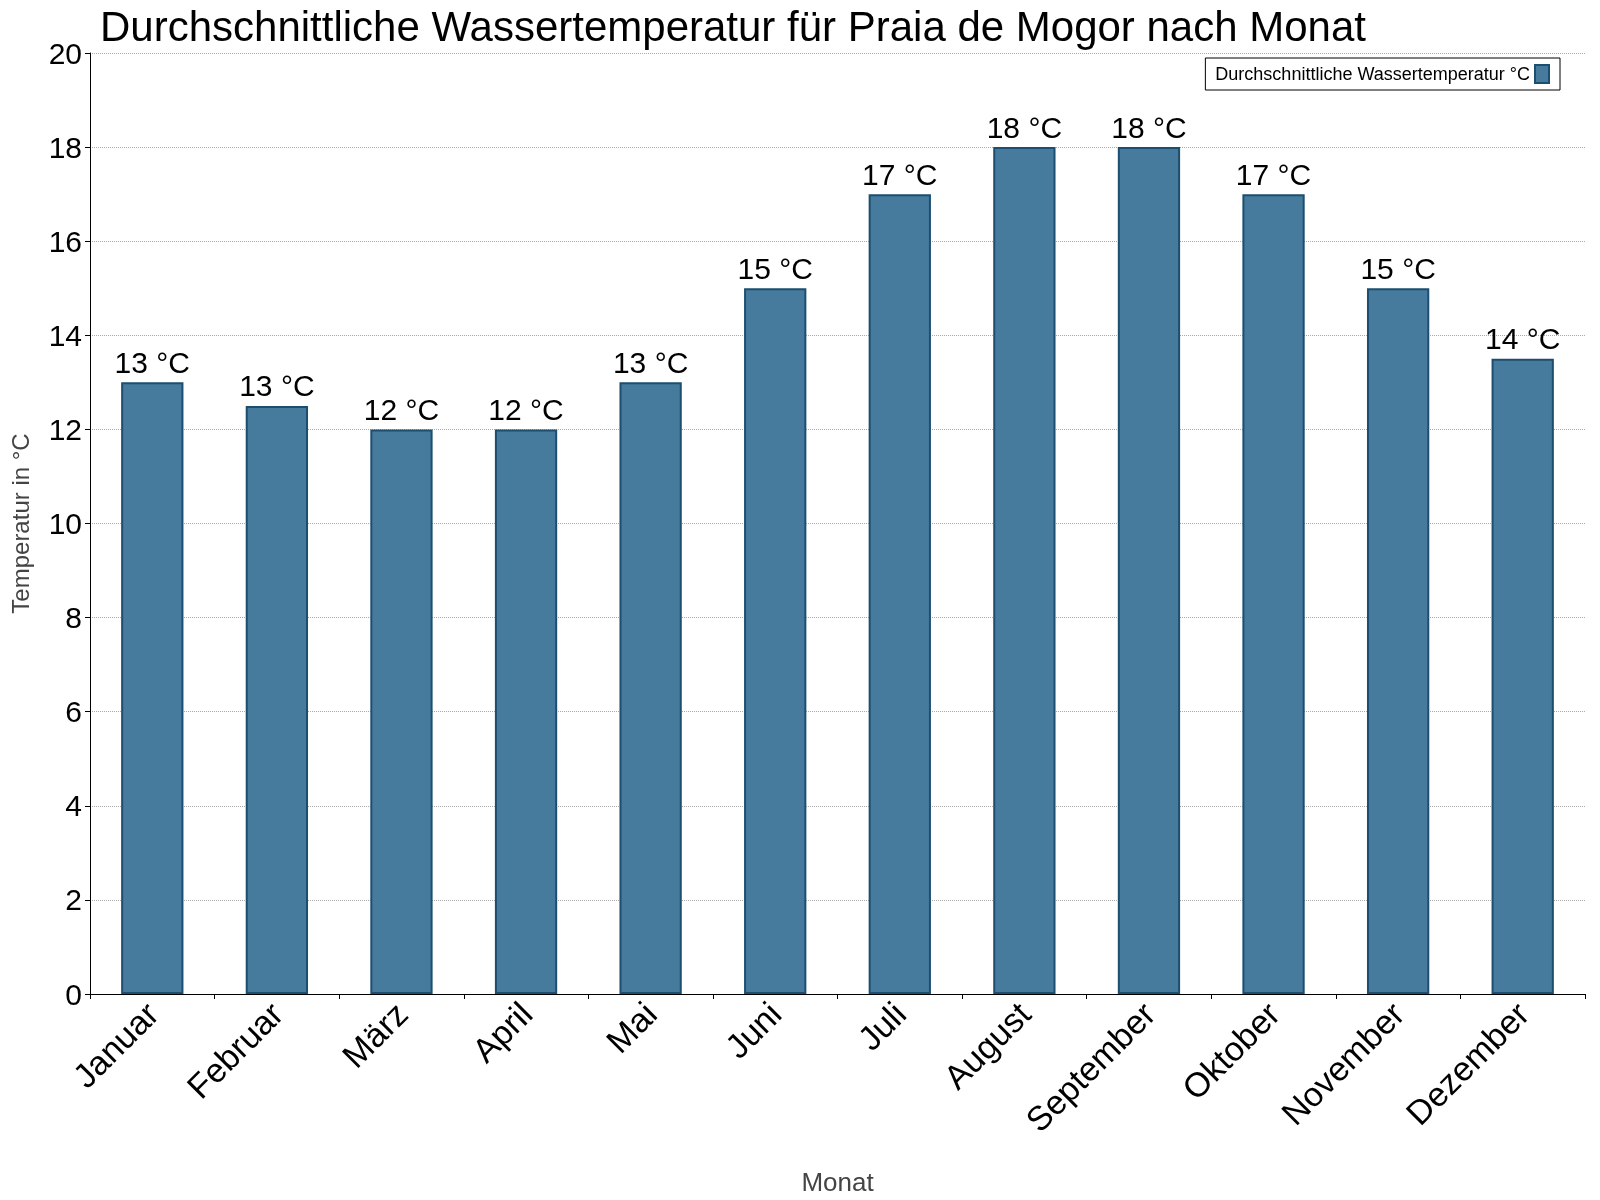 This screenshot has width=1600, height=1200. I want to click on x-tick-label: Juli, so click(882, 1026).